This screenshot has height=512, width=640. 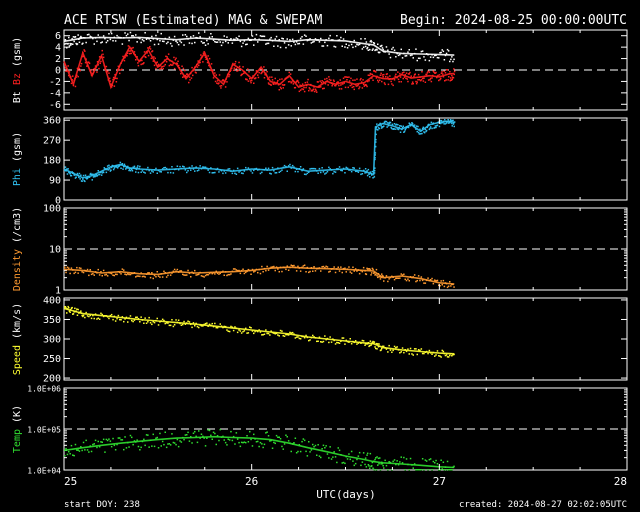 I want to click on created-time: created: 2024-08-27 02:02:05UTC, so click(x=543, y=505).